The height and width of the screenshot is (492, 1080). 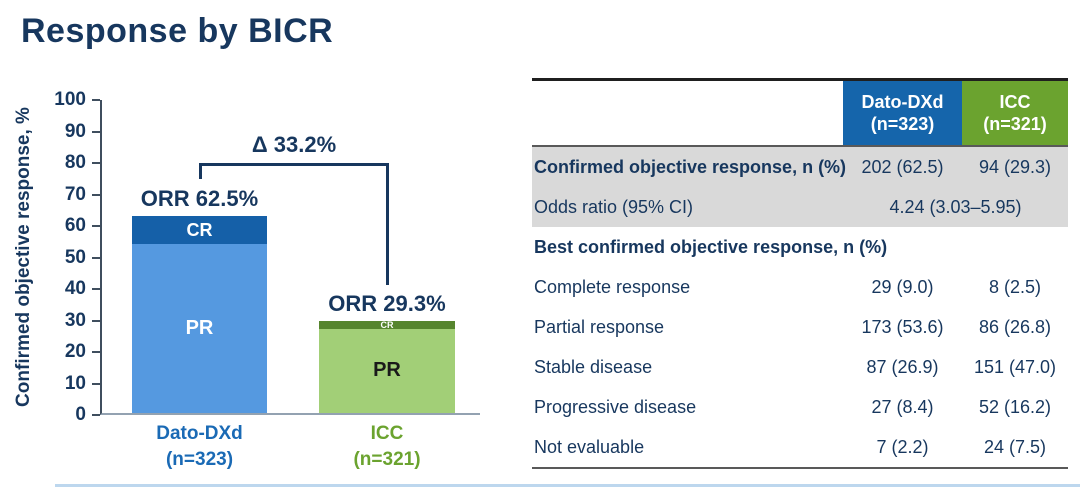 I want to click on row-label: Progressive disease, so click(x=615, y=406).